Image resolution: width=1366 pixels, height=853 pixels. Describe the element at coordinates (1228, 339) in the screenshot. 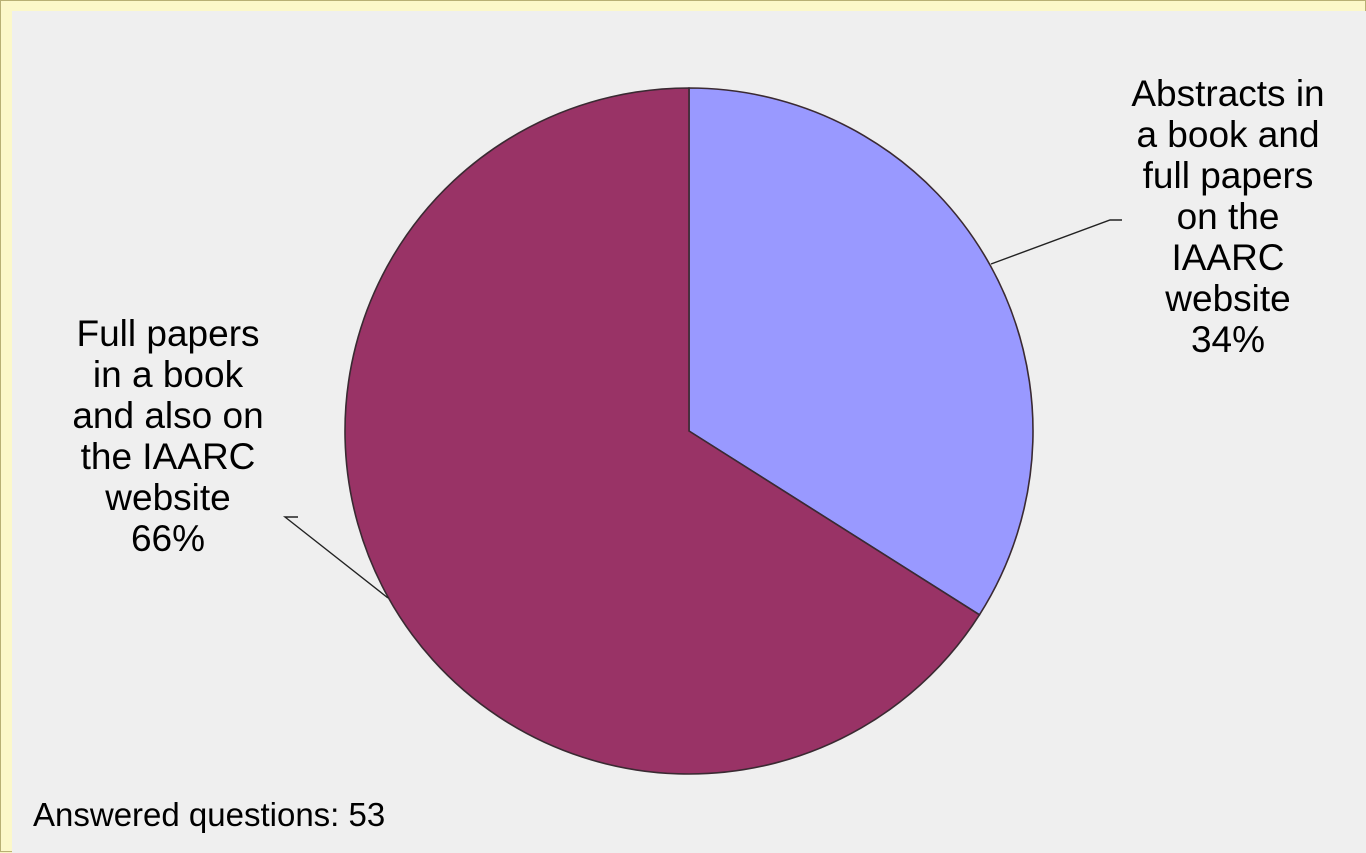

I see `slice-label-abstracts-percent: 34%` at that location.